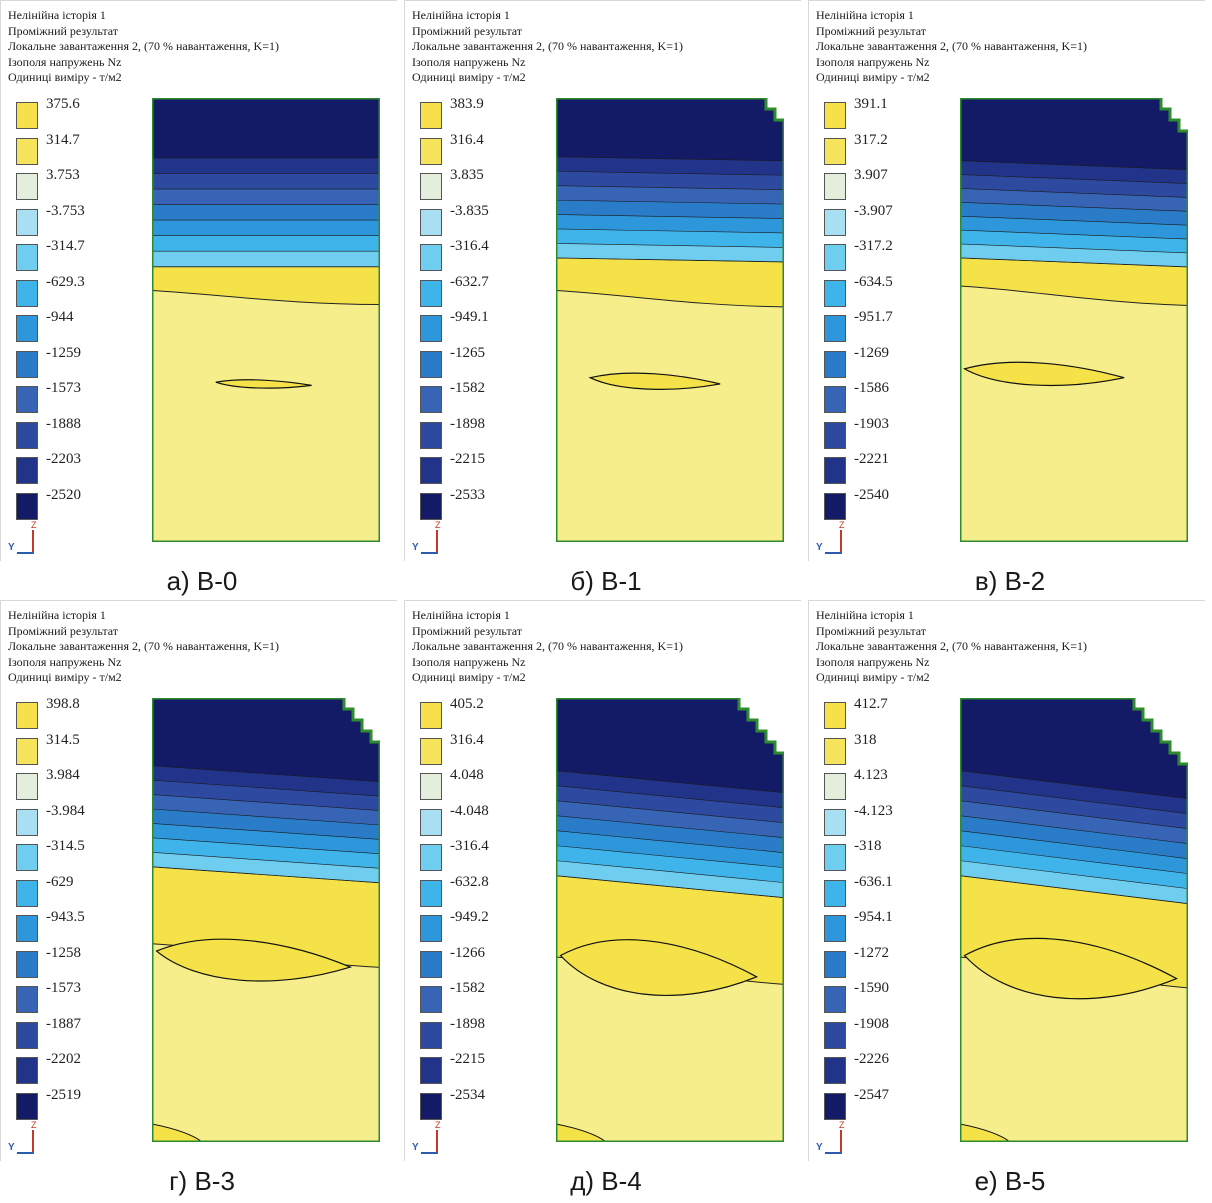 This screenshot has width=1212, height=1203. I want to click on legend-value: 318, so click(865, 739).